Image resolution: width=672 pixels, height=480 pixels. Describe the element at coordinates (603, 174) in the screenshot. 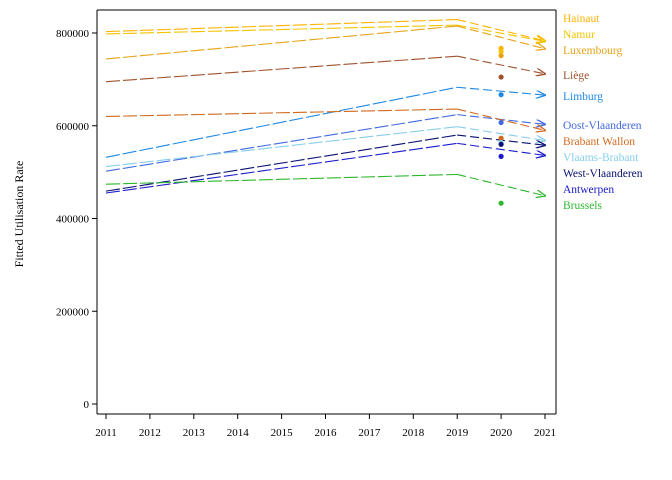

I see `label-west-vlaanderen: West-Vlaanderen` at that location.